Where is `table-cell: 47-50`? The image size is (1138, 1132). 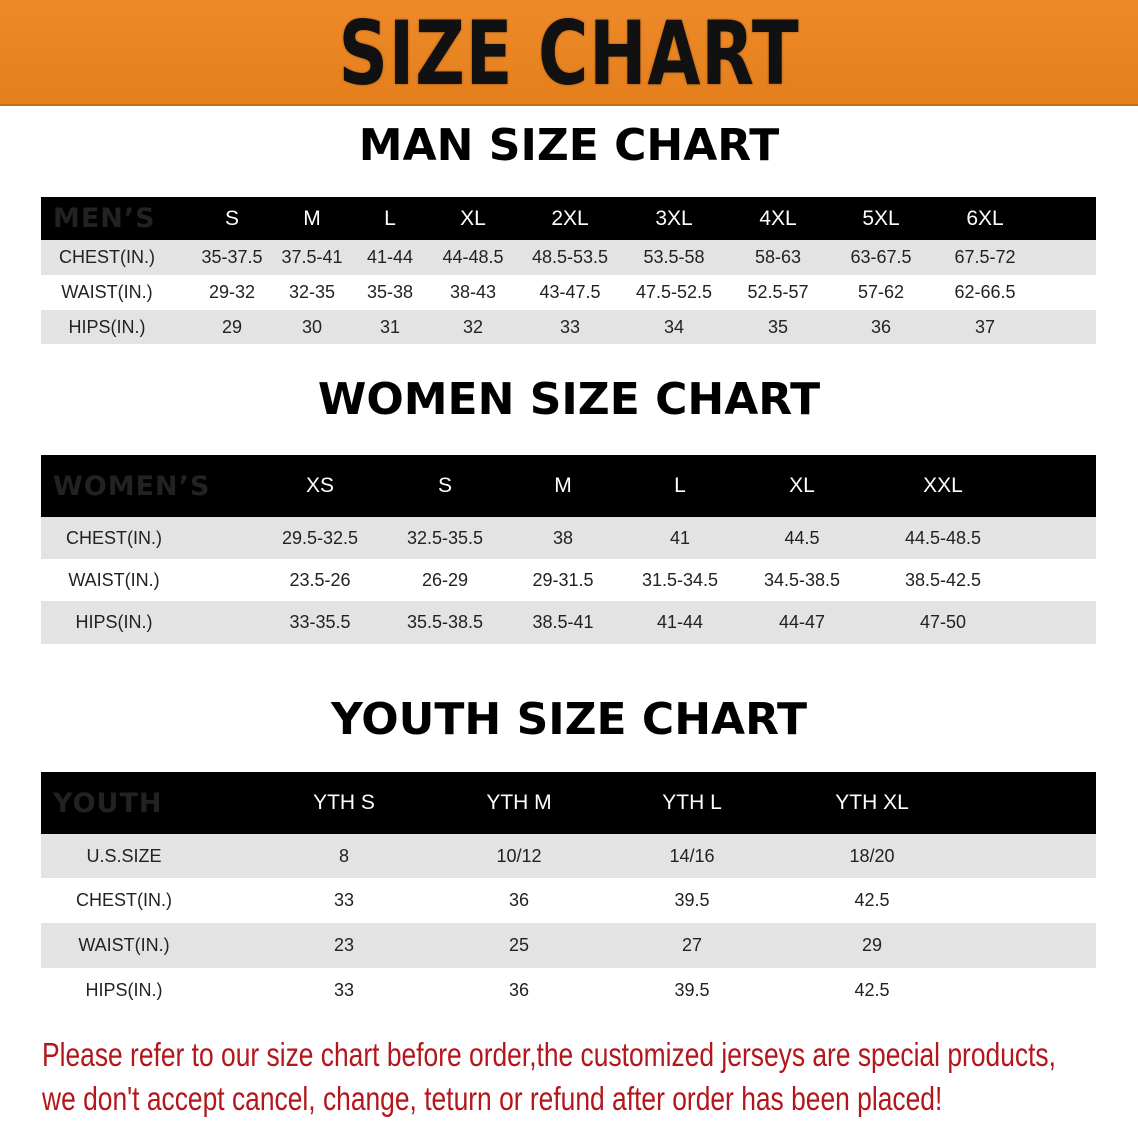
table-cell: 47-50 is located at coordinates (943, 622).